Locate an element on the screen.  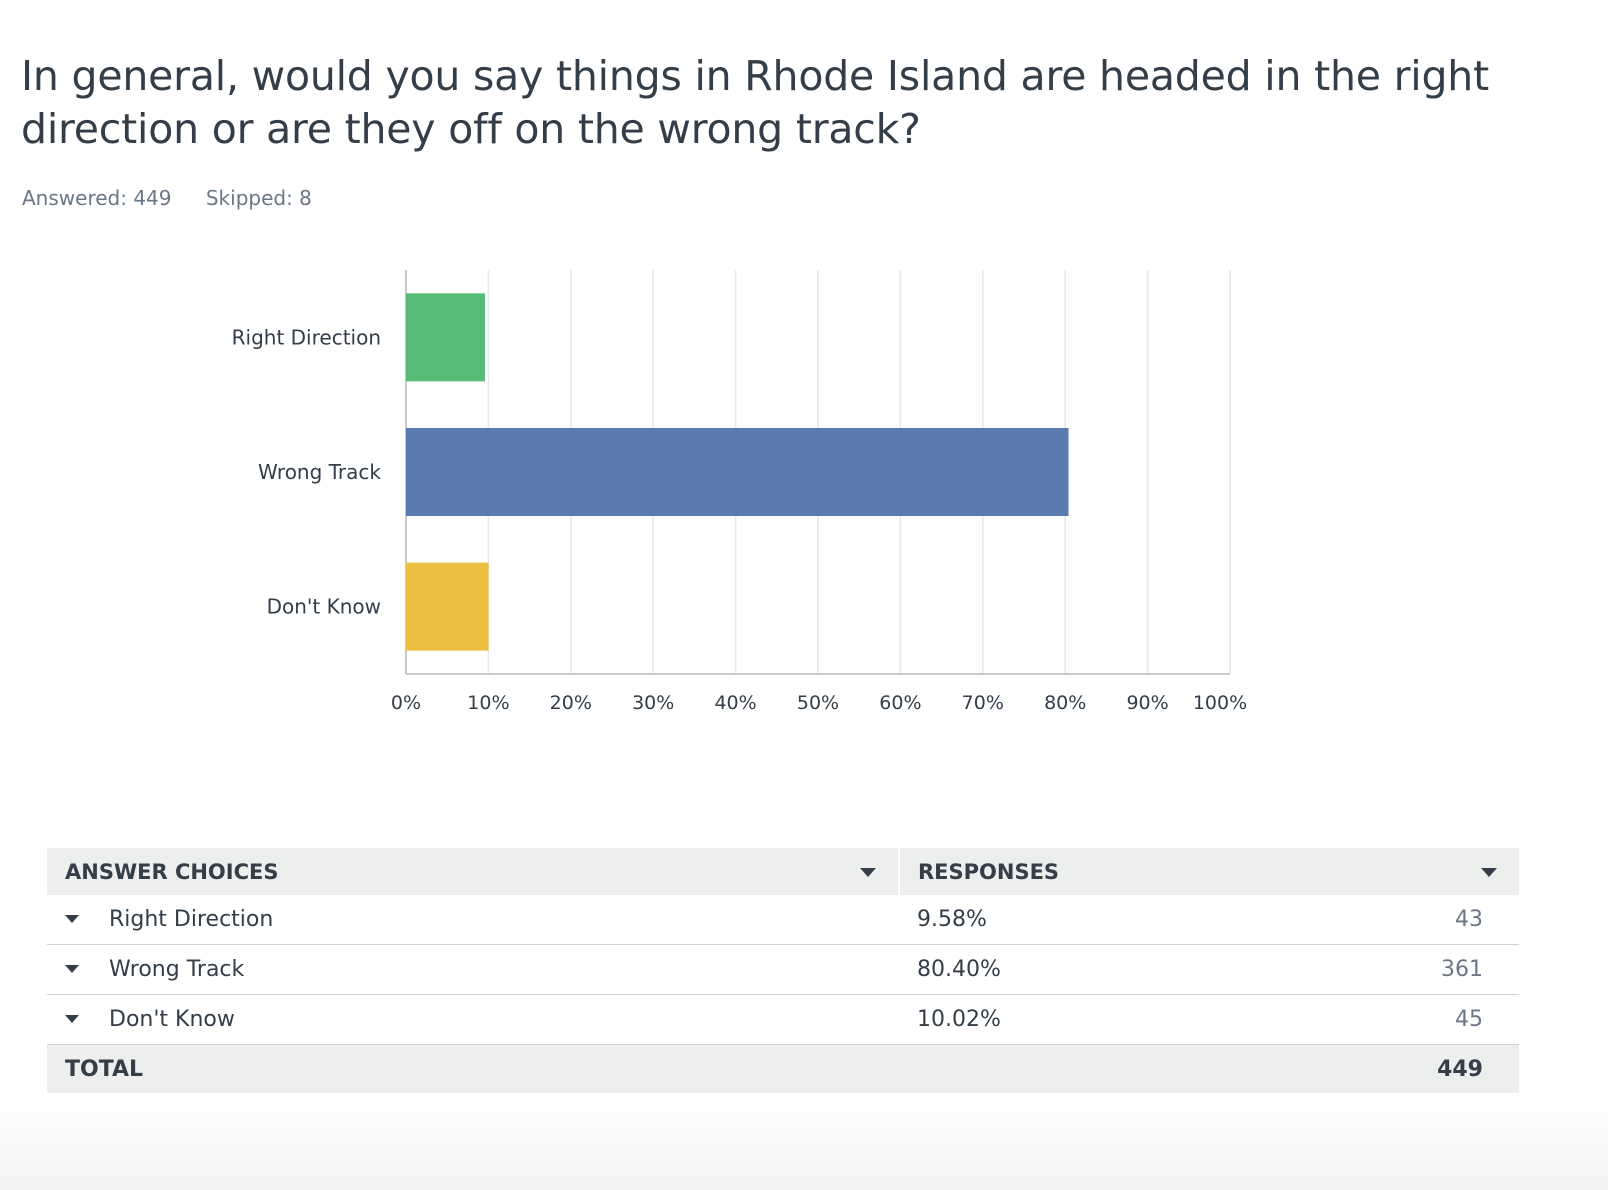
total-label: TOTAL is located at coordinates (473, 1068).